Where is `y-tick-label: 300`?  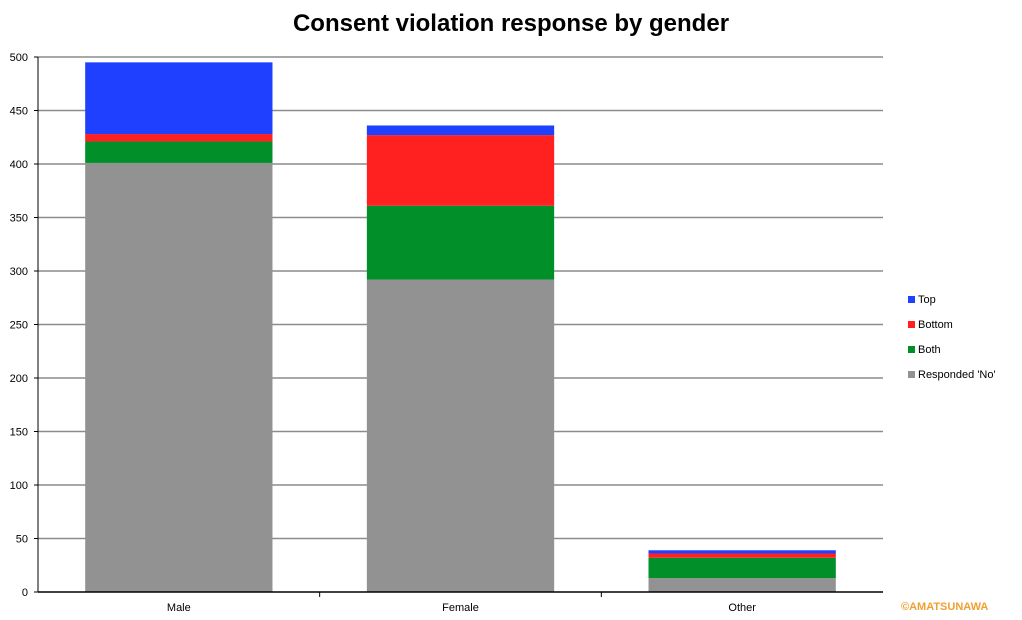
y-tick-label: 300 is located at coordinates (19, 272).